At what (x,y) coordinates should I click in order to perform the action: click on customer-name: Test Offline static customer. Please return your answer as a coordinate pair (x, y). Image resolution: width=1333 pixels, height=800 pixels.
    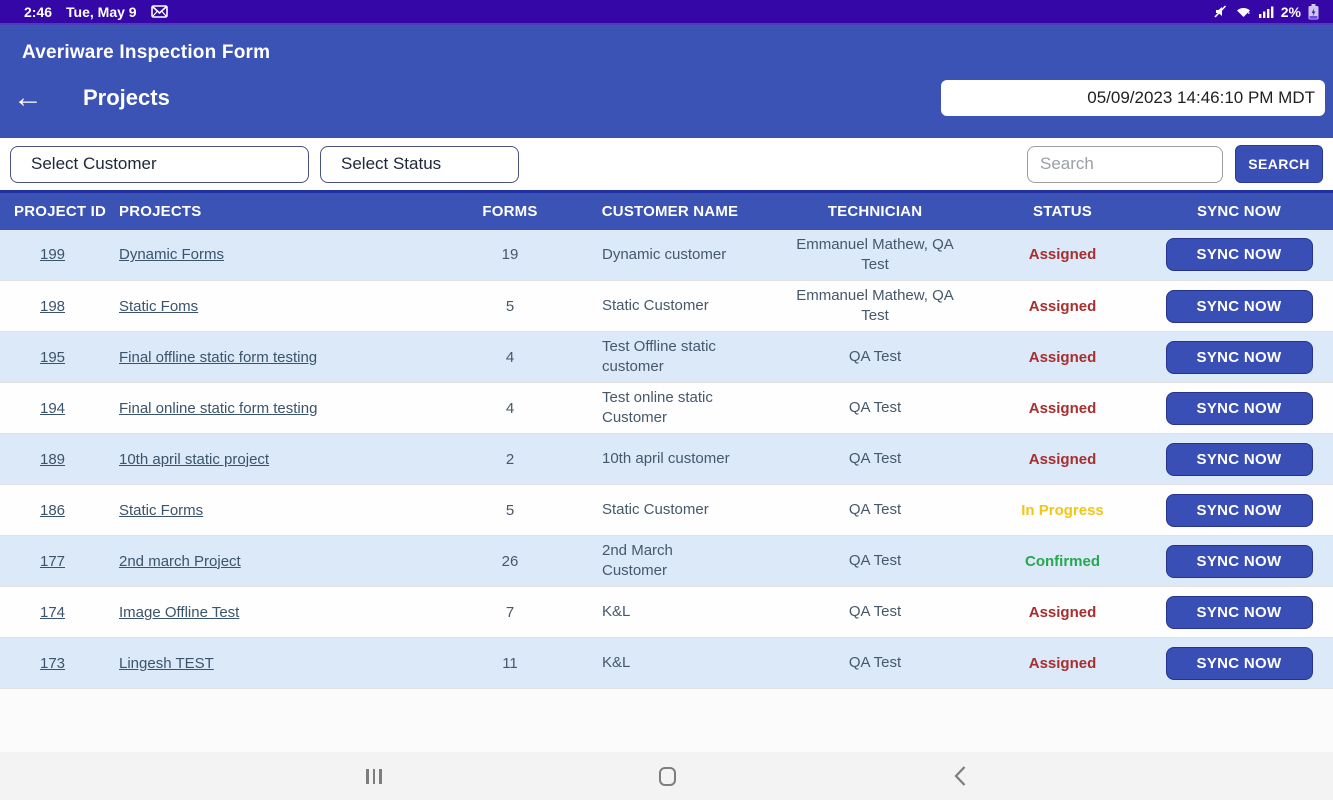
    Looking at the image, I should click on (670, 357).